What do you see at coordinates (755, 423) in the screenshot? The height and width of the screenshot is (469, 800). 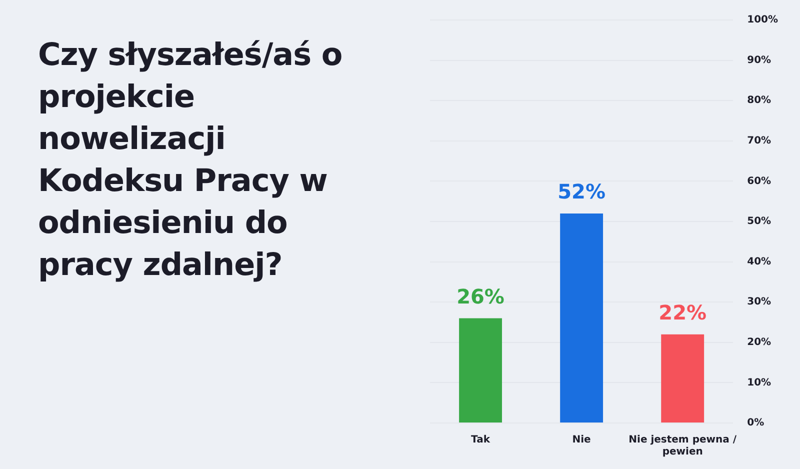 I see `y-tick-label: 0%` at bounding box center [755, 423].